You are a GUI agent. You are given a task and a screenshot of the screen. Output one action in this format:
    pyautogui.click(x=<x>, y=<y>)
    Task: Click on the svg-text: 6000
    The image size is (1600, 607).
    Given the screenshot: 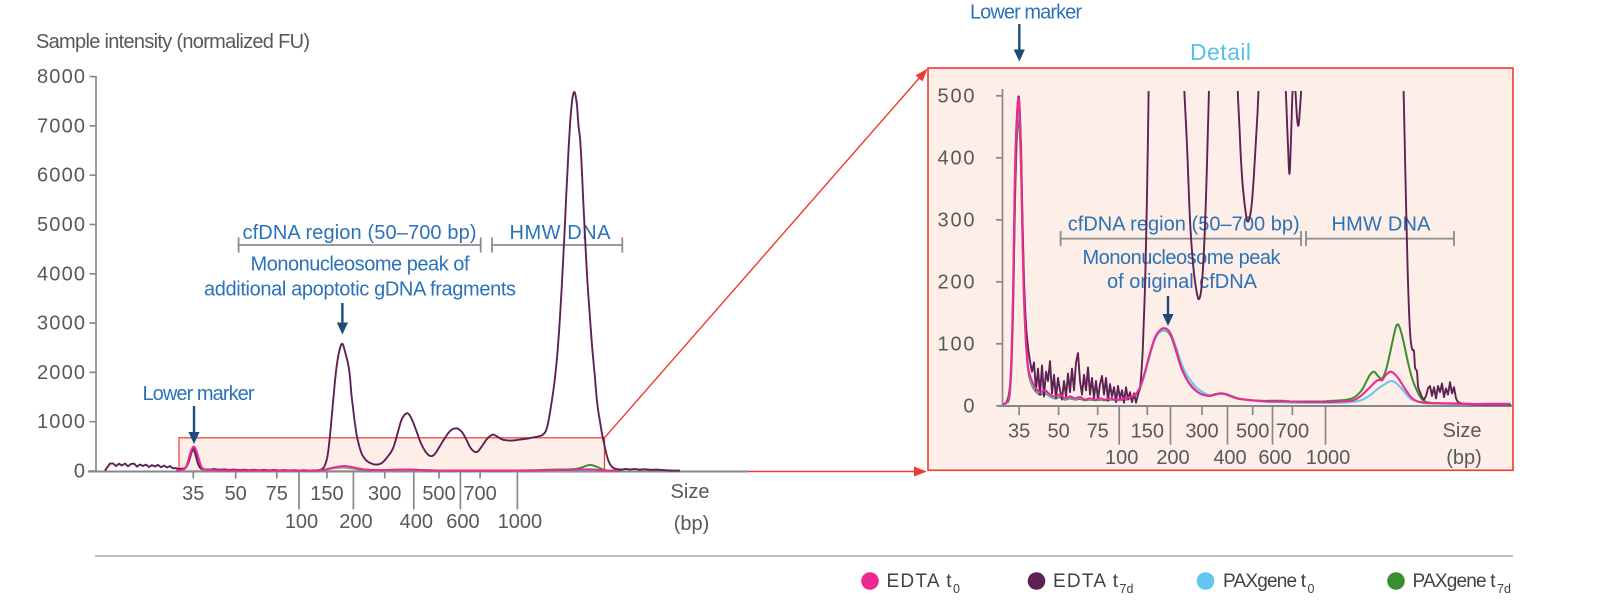 What is the action you would take?
    pyautogui.click(x=61, y=176)
    